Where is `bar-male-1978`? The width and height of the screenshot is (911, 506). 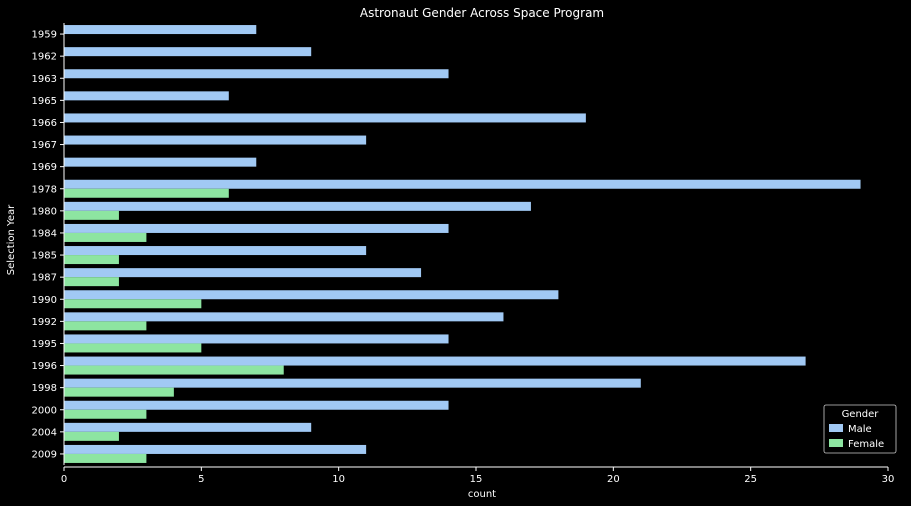 bar-male-1978 is located at coordinates (462, 184).